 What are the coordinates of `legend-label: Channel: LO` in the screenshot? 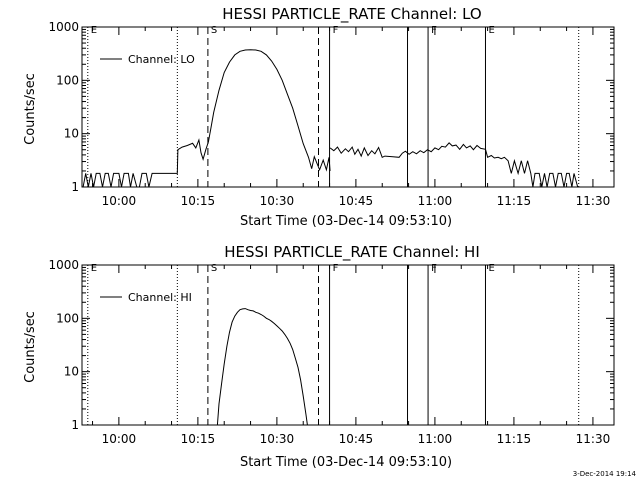 It's located at (161, 59).